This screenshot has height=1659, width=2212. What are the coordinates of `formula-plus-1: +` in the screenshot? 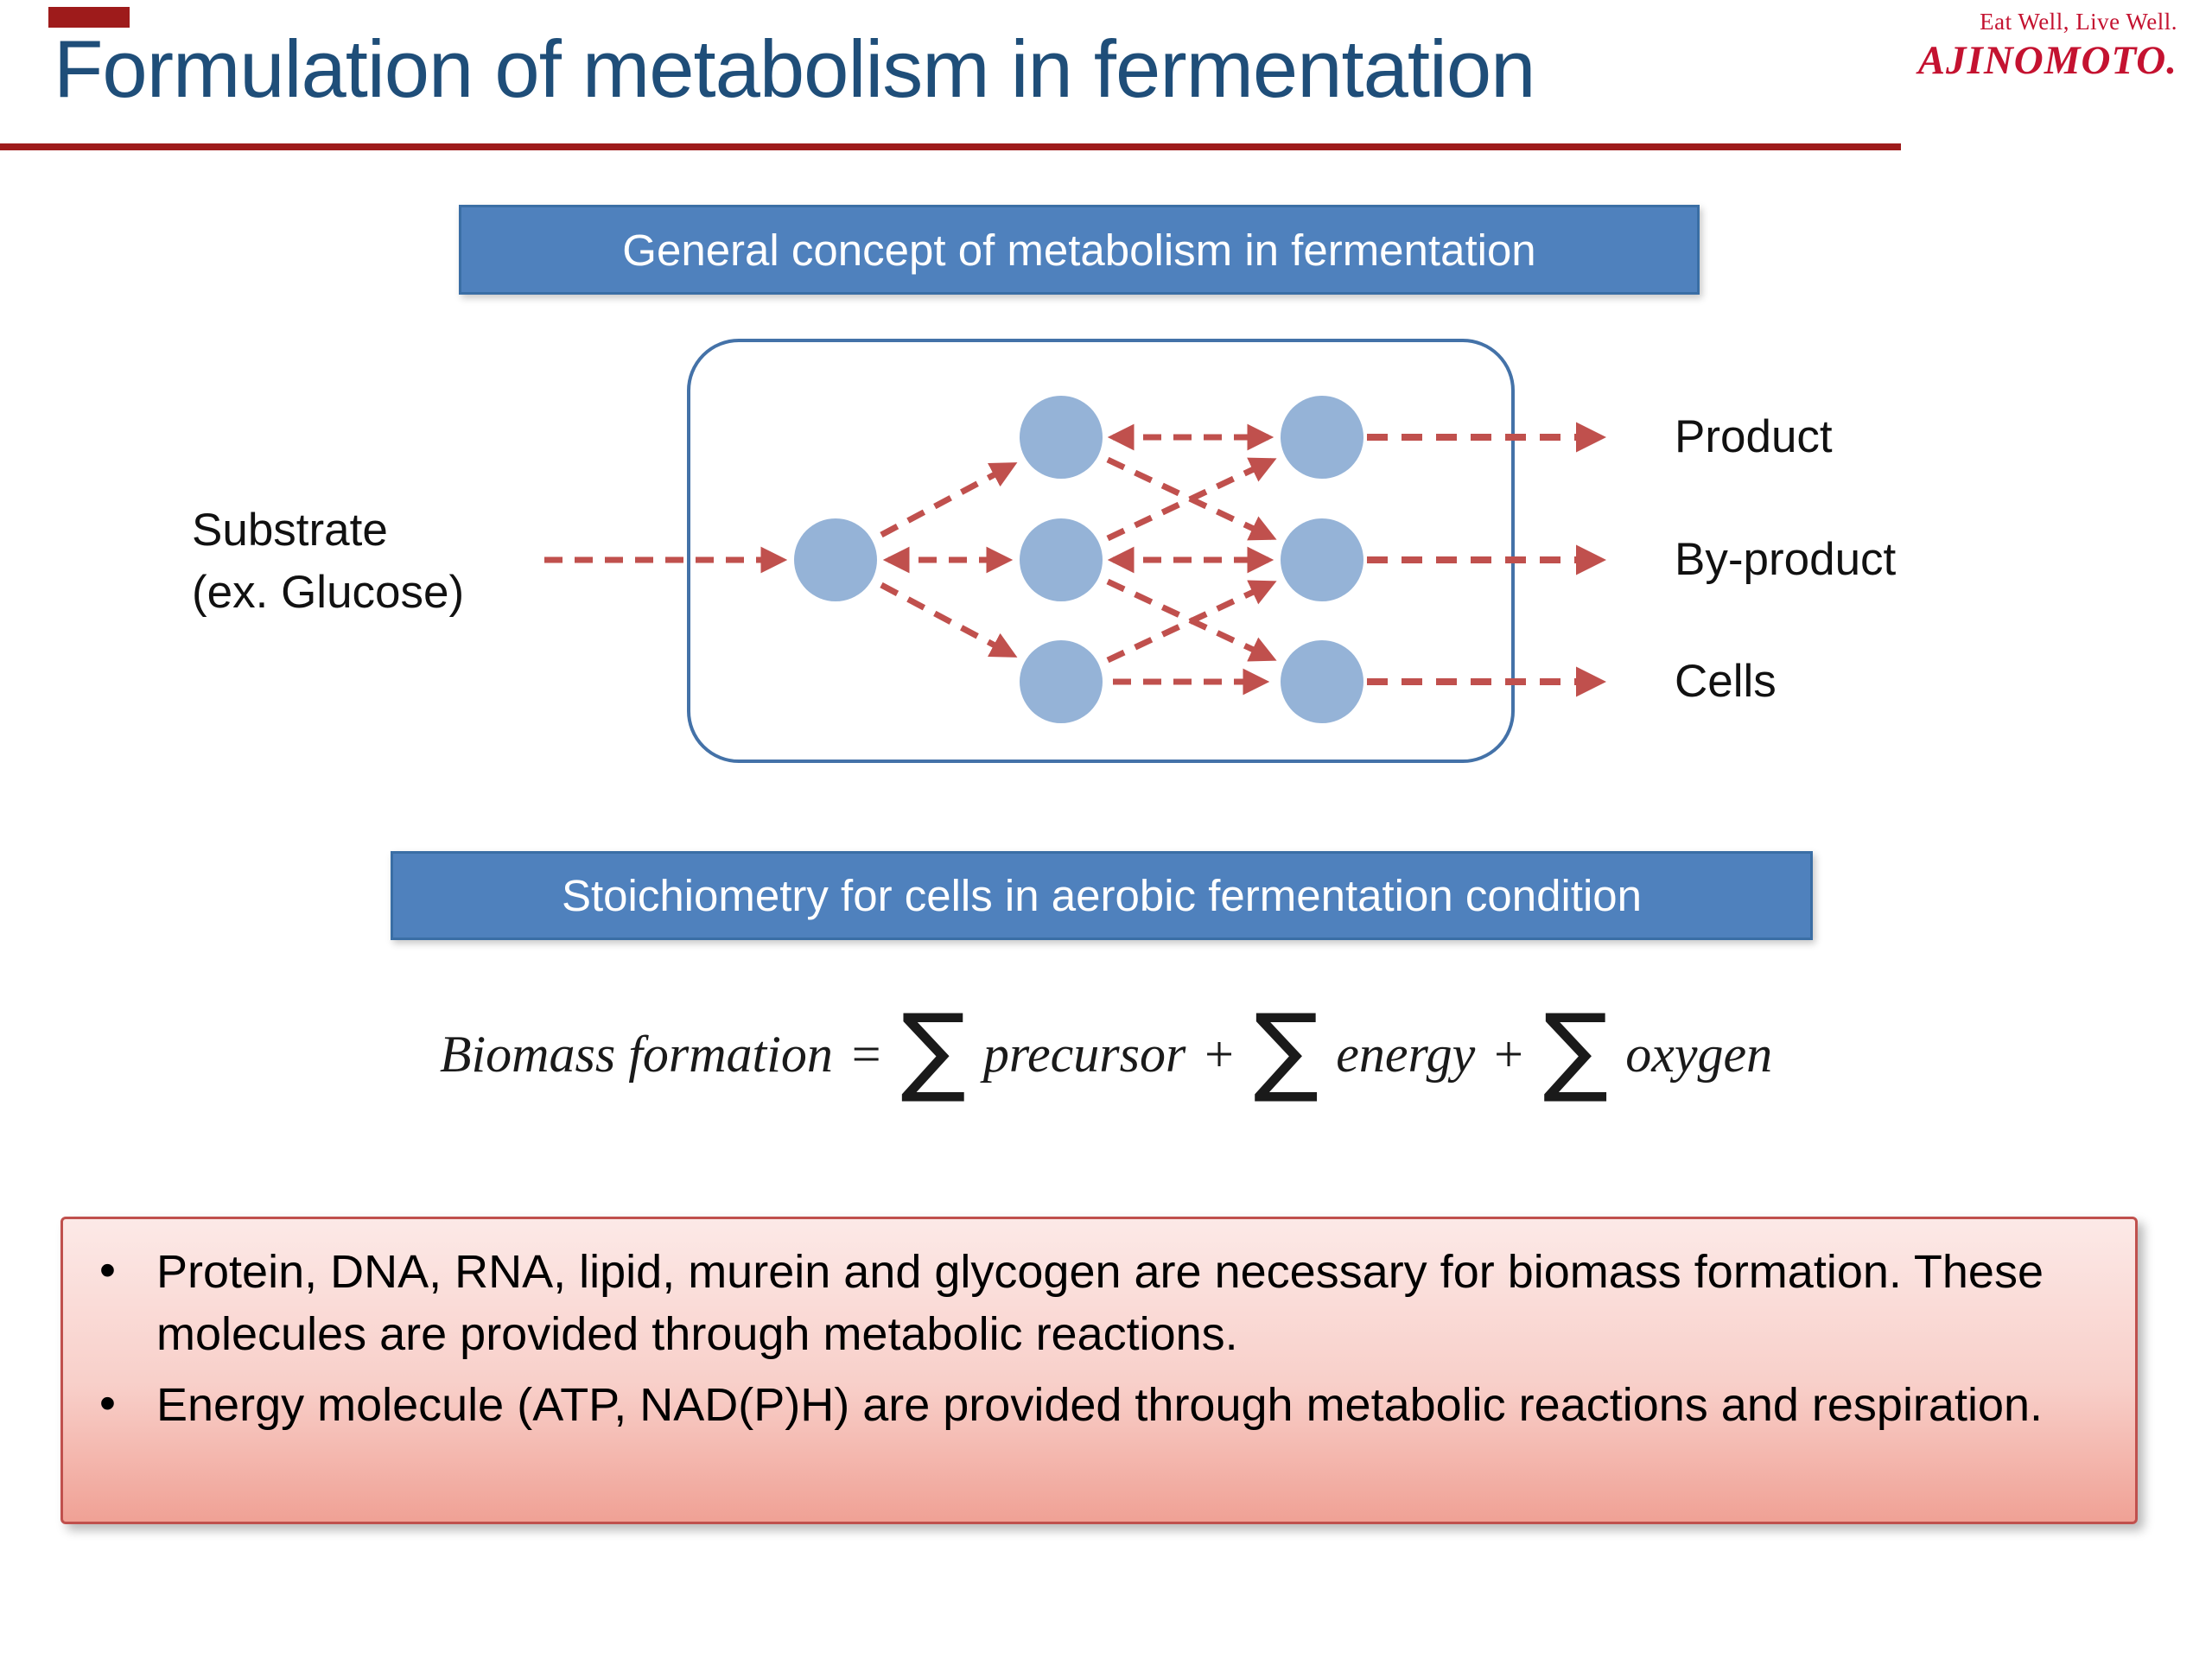 It's located at (1218, 1054).